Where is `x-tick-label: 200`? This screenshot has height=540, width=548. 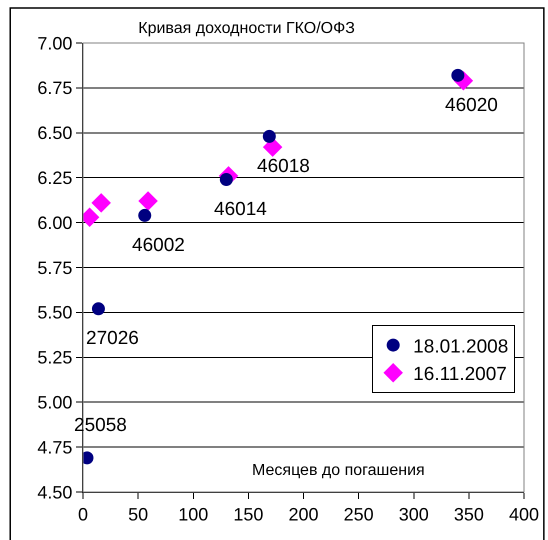 x-tick-label: 200 is located at coordinates (303, 514).